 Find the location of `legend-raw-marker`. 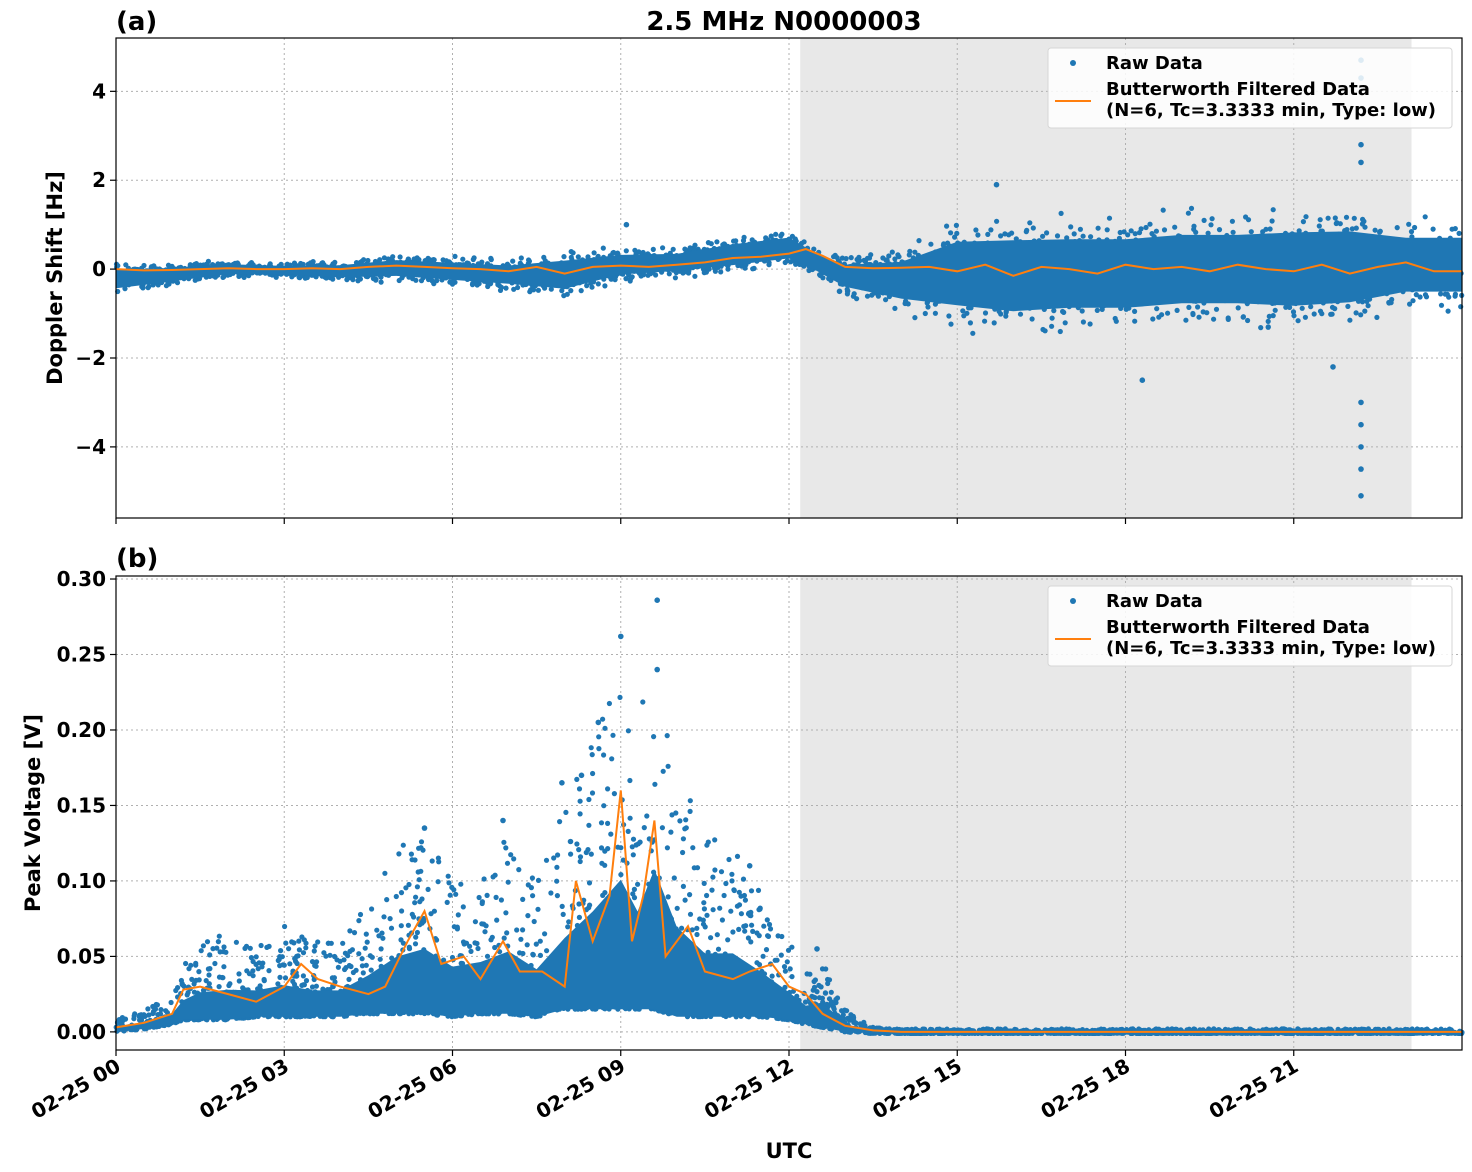

legend-raw-marker is located at coordinates (1073, 63).